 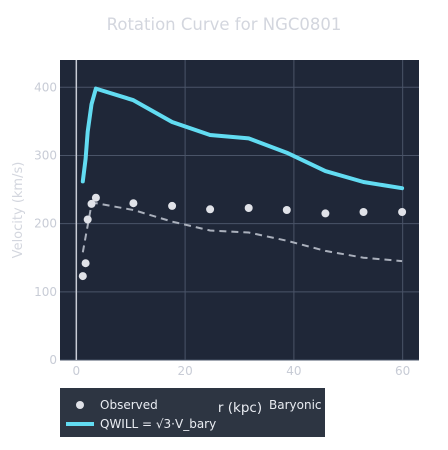 I want to click on x-tick-label: 20, so click(x=184, y=371).